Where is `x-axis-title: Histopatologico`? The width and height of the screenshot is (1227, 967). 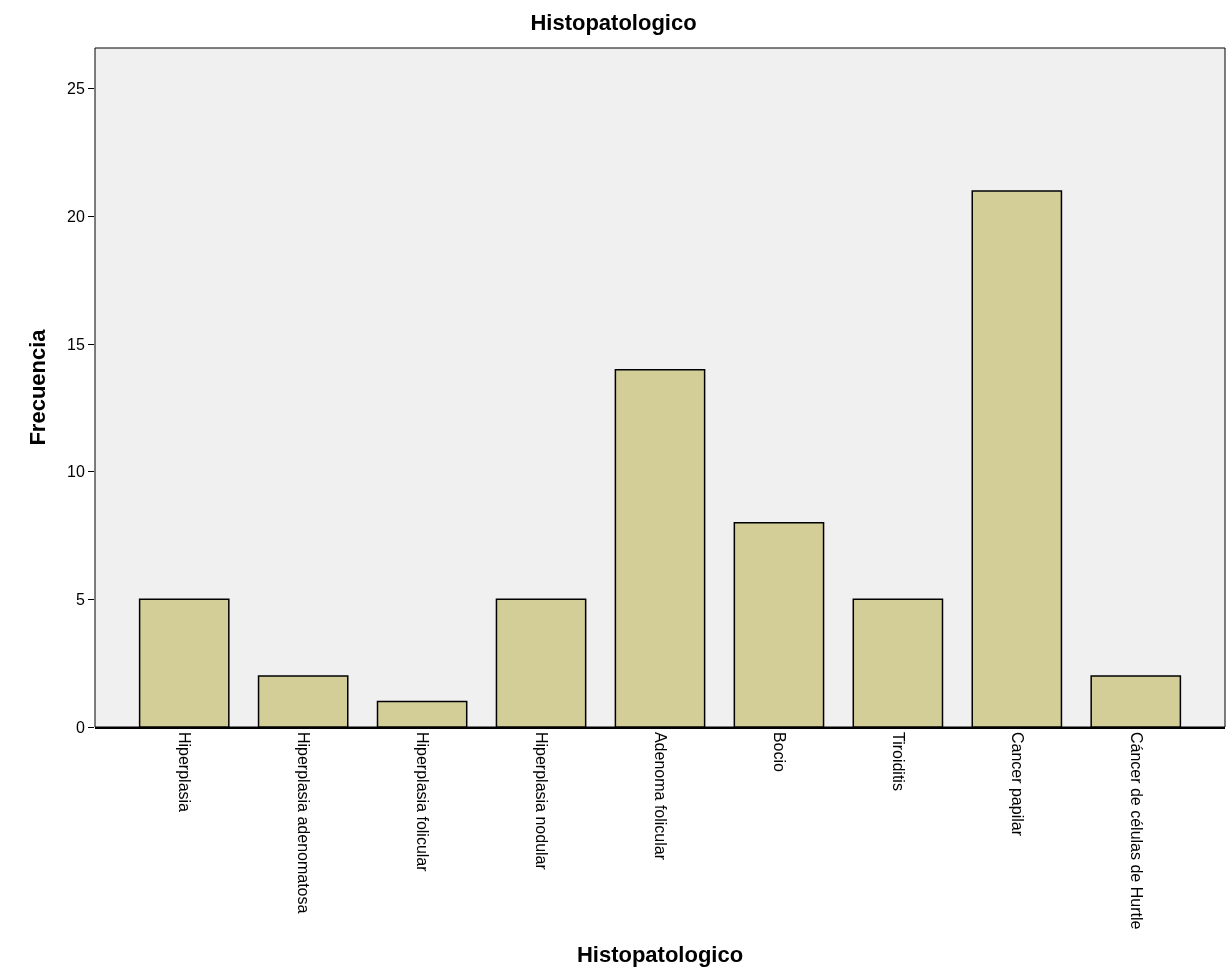
x-axis-title: Histopatologico is located at coordinates (660, 954).